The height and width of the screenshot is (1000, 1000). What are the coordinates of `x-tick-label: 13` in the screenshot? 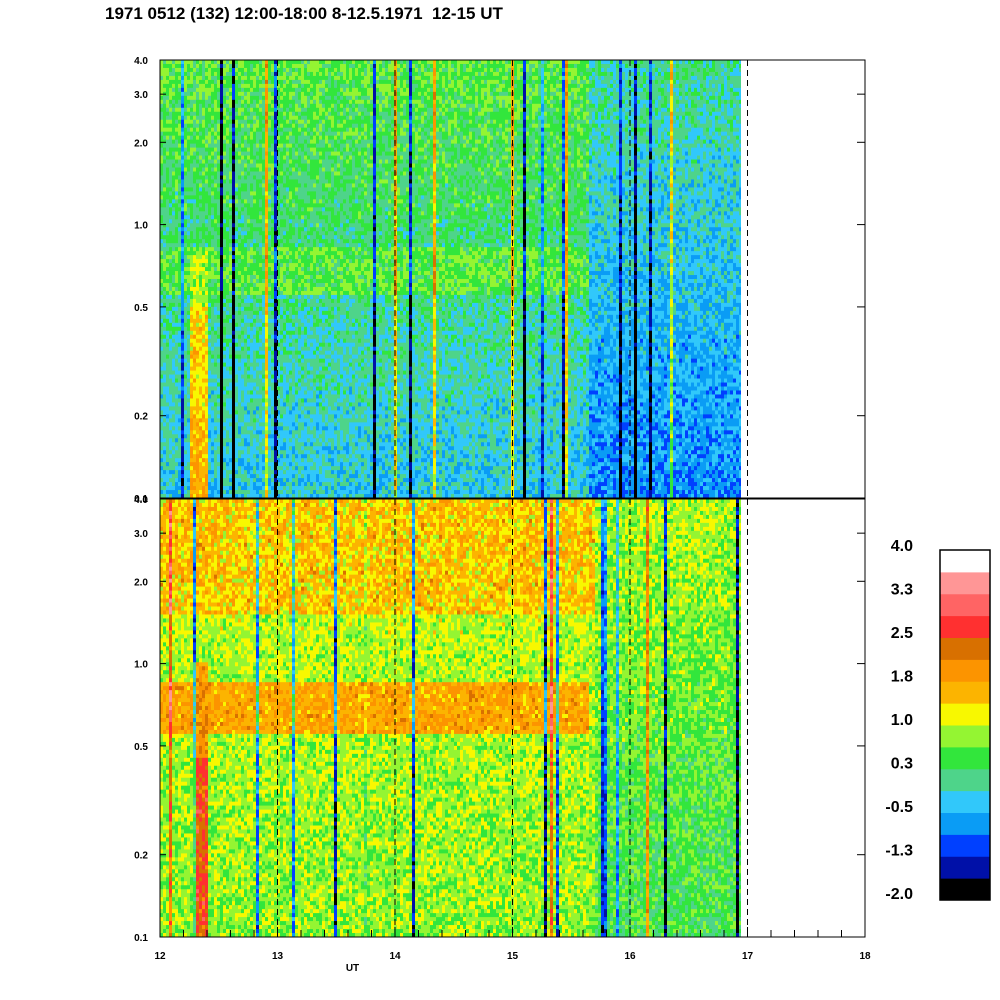 It's located at (278, 956).